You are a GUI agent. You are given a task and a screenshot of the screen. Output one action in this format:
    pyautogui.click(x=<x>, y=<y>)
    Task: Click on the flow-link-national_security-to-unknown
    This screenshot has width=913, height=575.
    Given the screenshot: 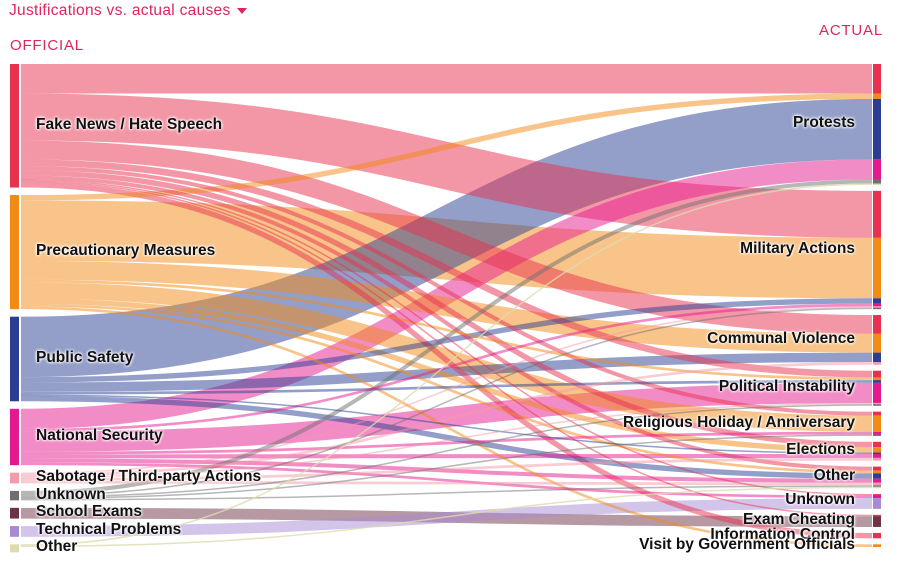 What is the action you would take?
    pyautogui.click(x=446, y=480)
    